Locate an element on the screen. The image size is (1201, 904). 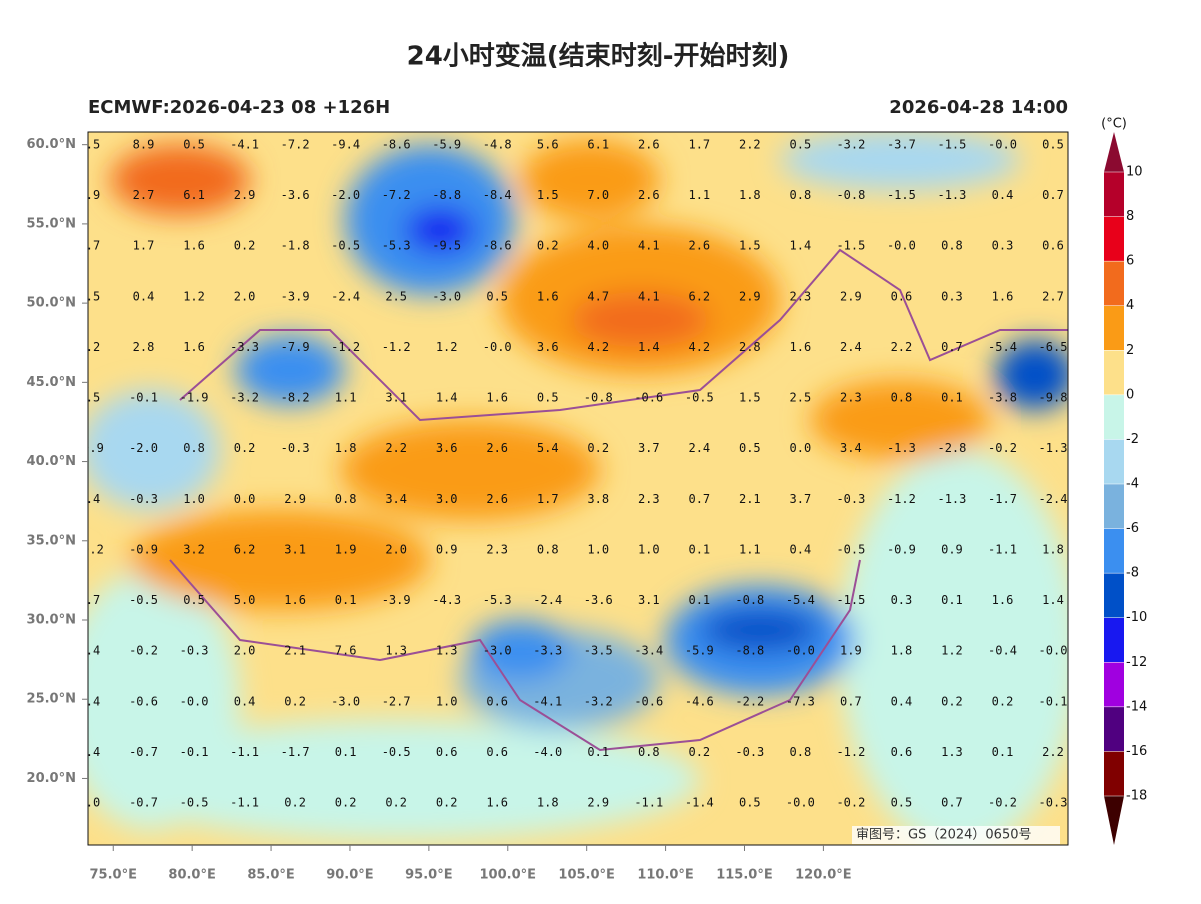
grid-value: 1.4 is located at coordinates (447, 398).